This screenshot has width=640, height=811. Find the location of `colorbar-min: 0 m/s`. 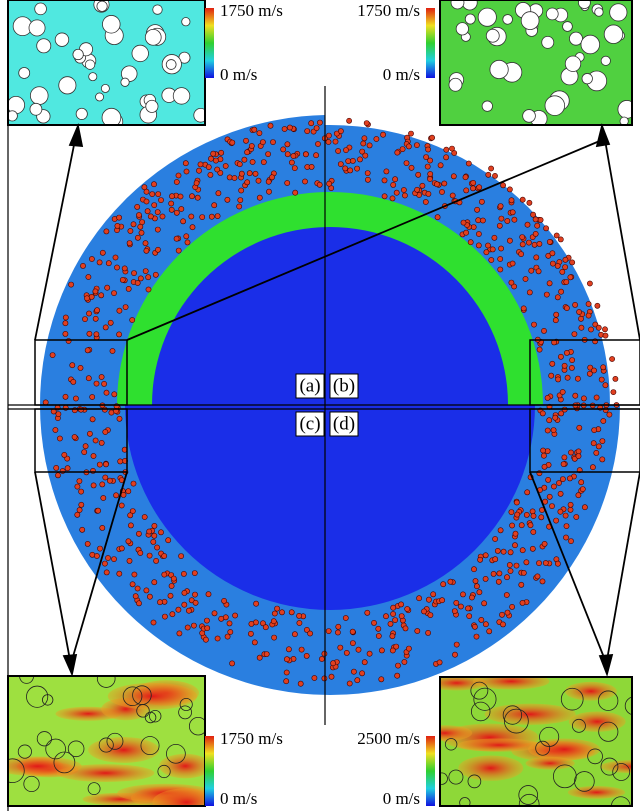

colorbar-min: 0 m/s is located at coordinates (401, 74).